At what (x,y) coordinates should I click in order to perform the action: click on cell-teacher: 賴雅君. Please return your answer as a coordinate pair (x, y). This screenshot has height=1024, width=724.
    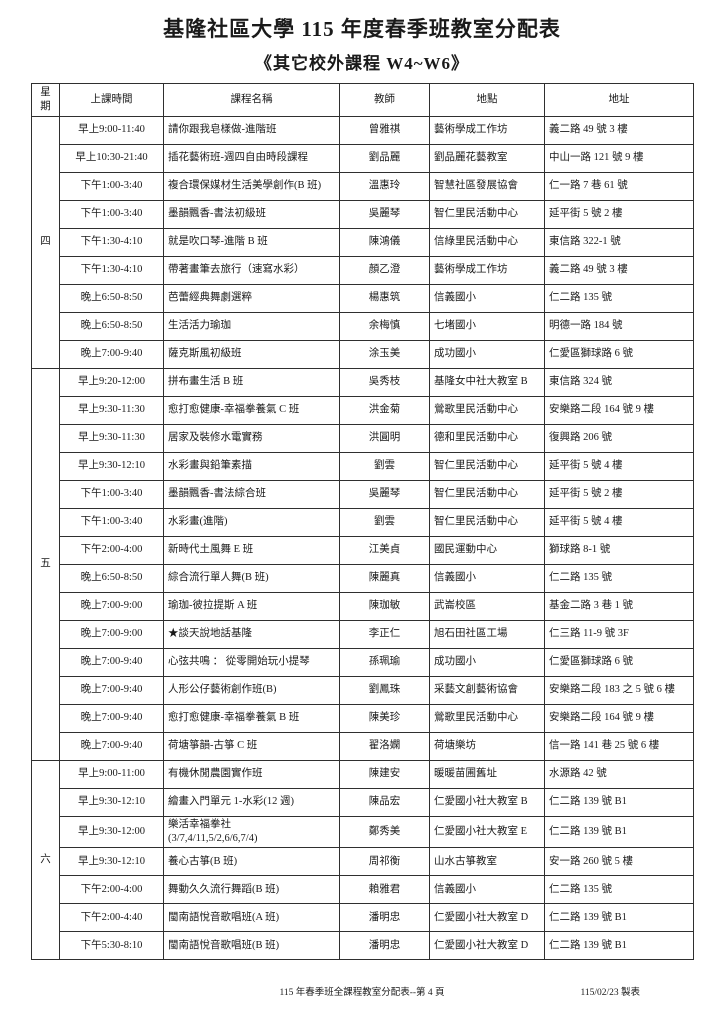
    Looking at the image, I should click on (384, 890).